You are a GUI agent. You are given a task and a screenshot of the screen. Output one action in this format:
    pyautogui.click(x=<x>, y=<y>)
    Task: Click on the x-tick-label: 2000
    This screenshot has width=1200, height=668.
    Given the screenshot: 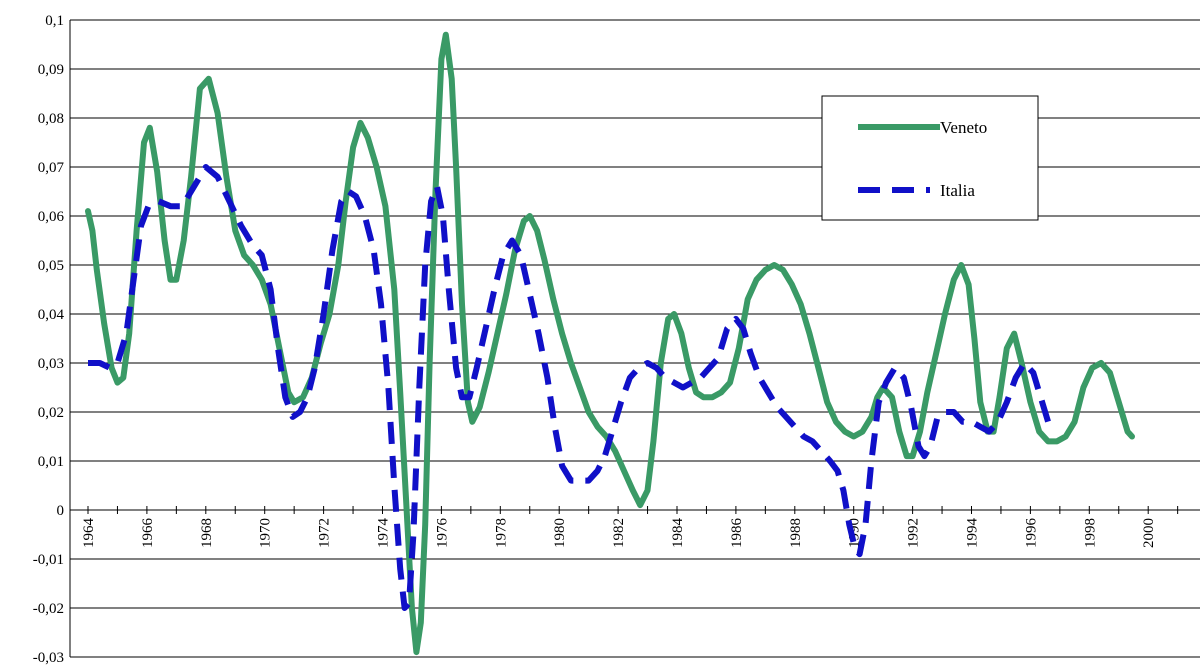 What is the action you would take?
    pyautogui.click(x=1149, y=533)
    